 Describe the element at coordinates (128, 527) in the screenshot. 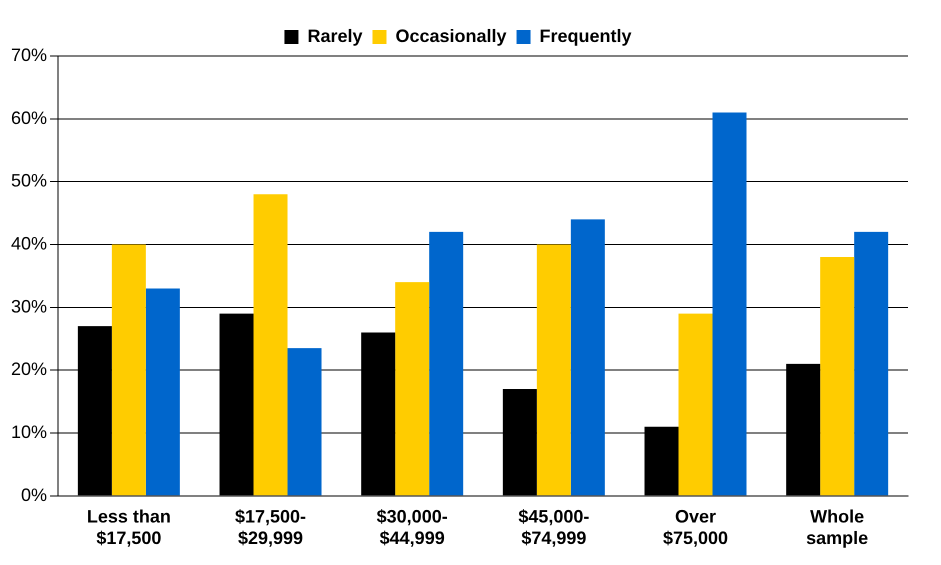

I see `x-tick-label: Less than $17,500` at that location.